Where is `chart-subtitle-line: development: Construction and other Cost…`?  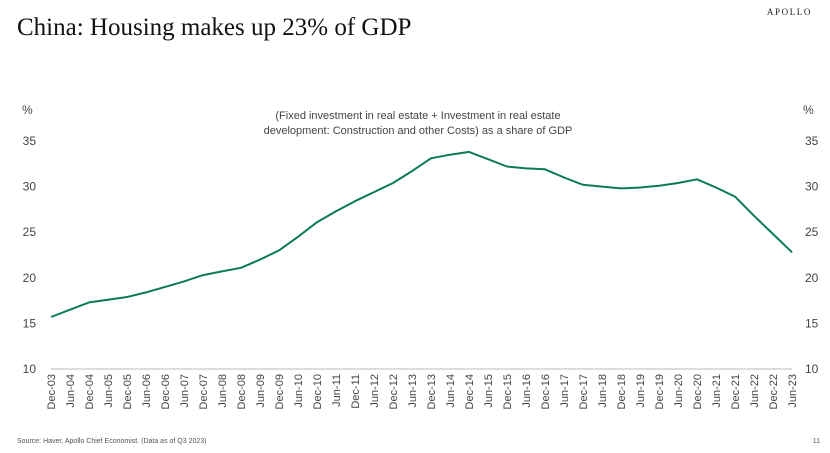
chart-subtitle-line: development: Construction and other Cost… is located at coordinates (418, 131).